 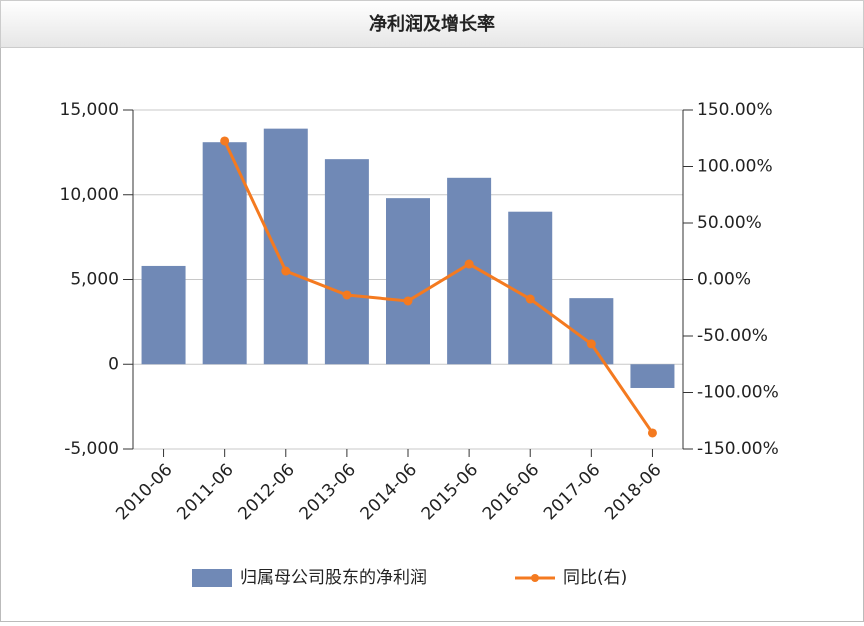 I want to click on y-tick-label: -5,000, so click(x=91, y=449).